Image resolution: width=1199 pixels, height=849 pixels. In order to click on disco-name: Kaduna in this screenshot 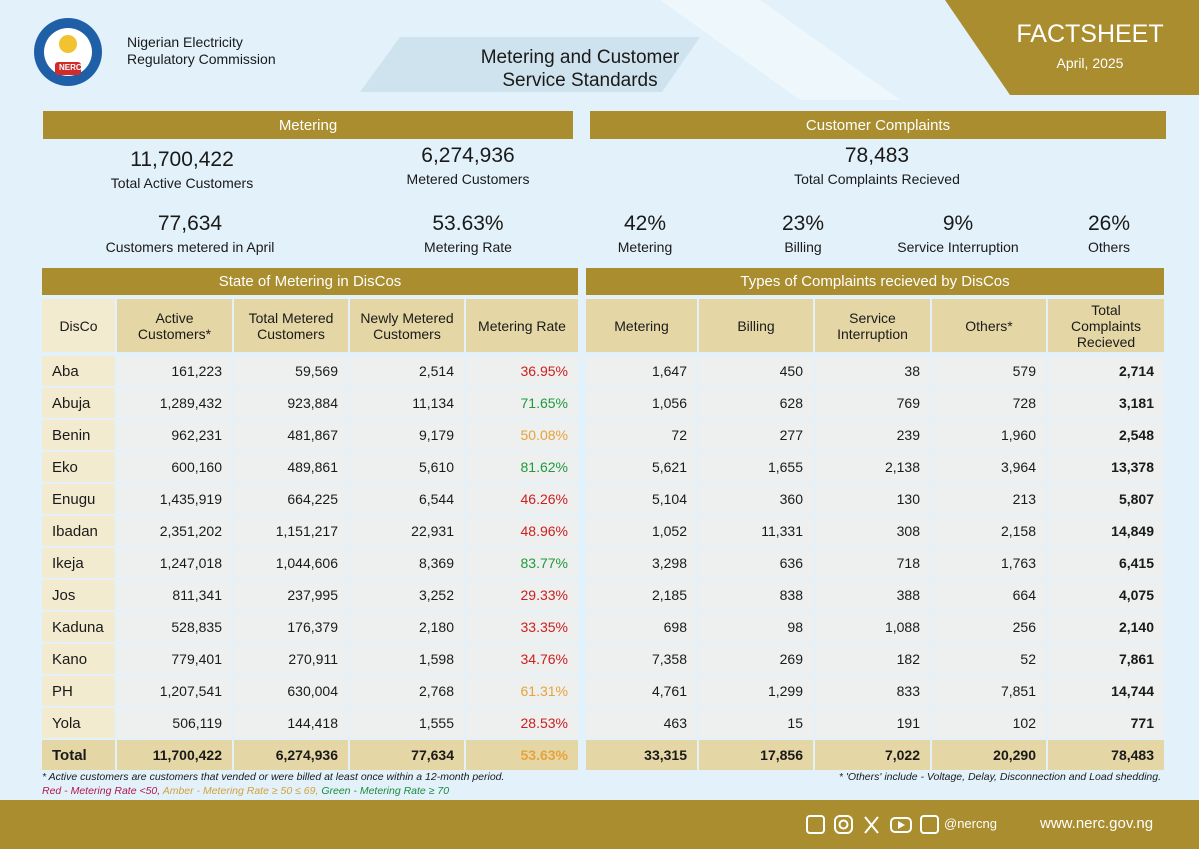, I will do `click(78, 627)`.